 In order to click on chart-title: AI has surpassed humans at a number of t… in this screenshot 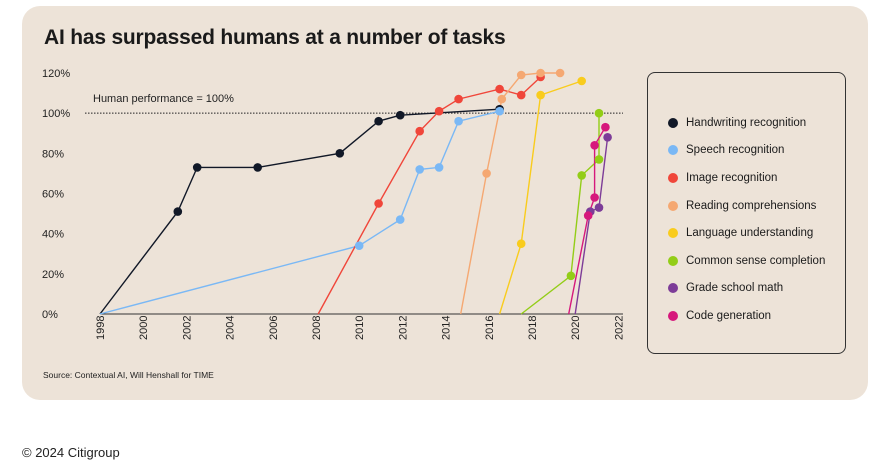, I will do `click(275, 37)`.